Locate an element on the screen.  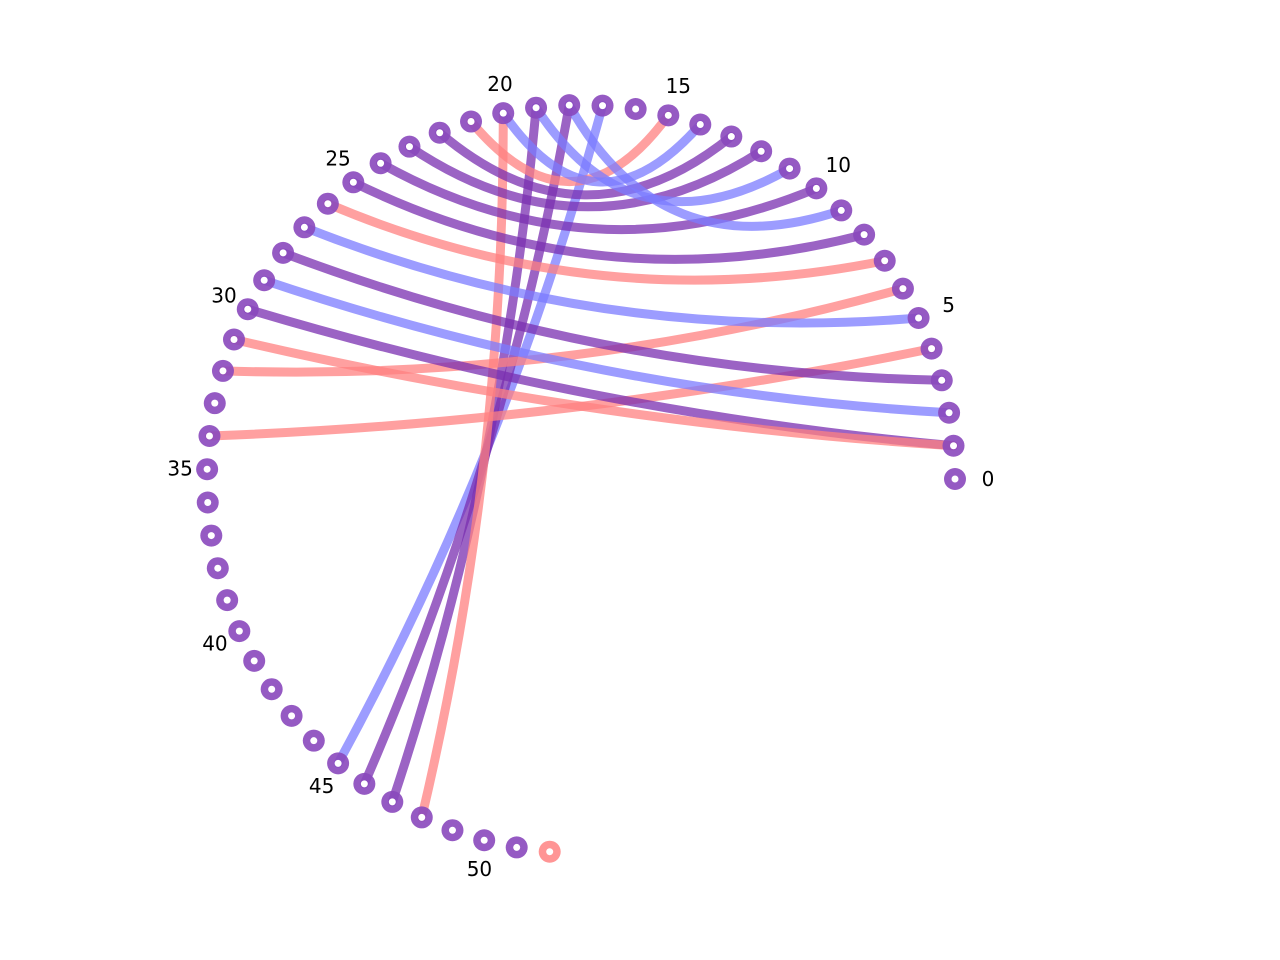
node-3-center is located at coordinates (942, 380).